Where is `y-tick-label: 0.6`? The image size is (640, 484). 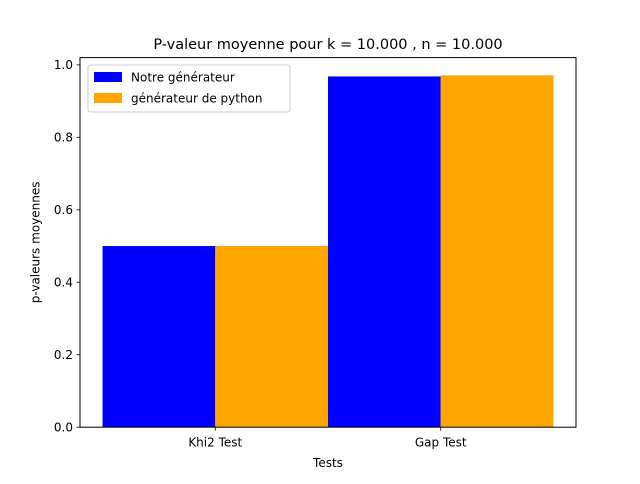 y-tick-label: 0.6 is located at coordinates (63, 210).